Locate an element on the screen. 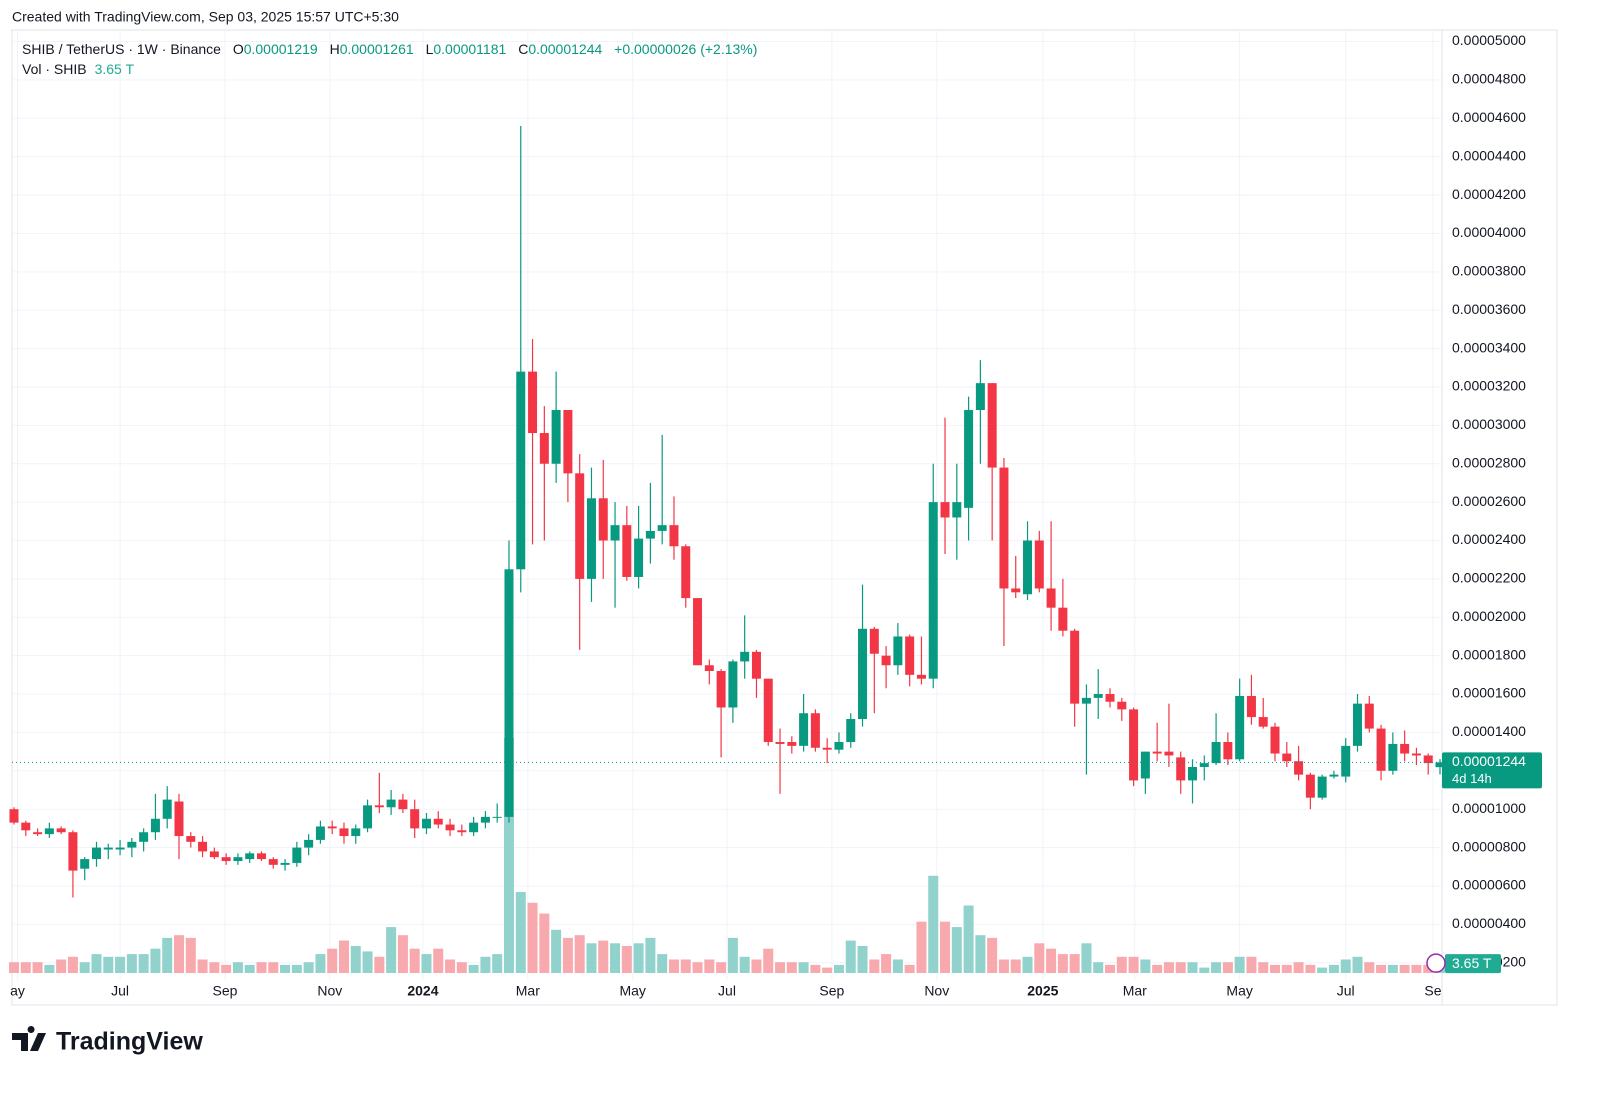 This screenshot has width=1600, height=1099. y-tick-label: 0.00002200 is located at coordinates (1489, 578).